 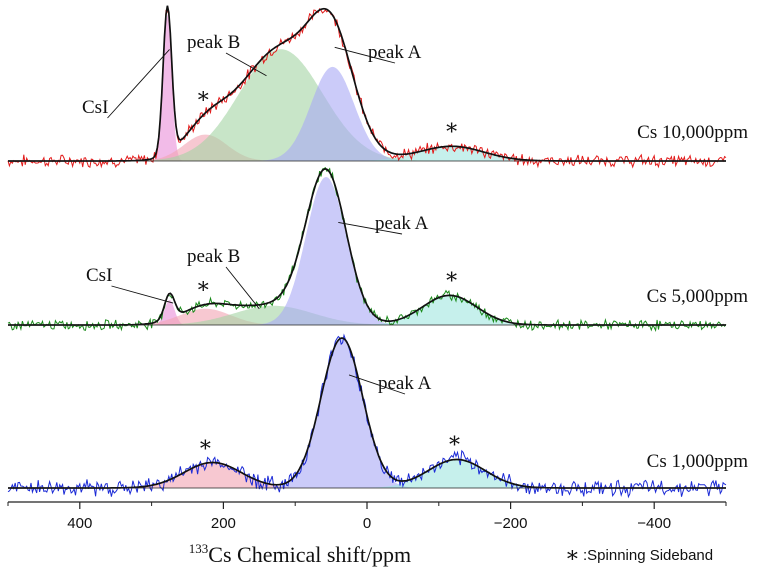 I want to click on sample-label: Cs 10,000ppm, so click(x=692, y=132).